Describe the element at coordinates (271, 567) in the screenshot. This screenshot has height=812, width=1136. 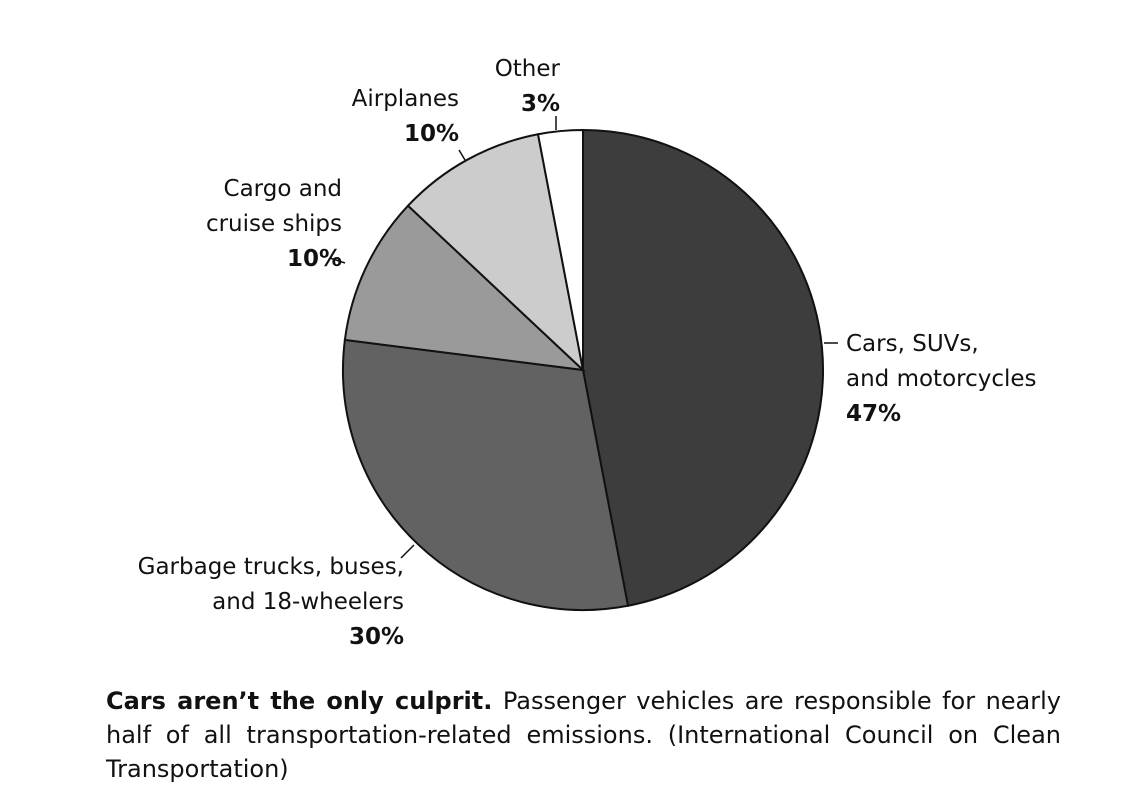
I see `slice-label-1-line-0: Garbage trucks, buses,` at that location.